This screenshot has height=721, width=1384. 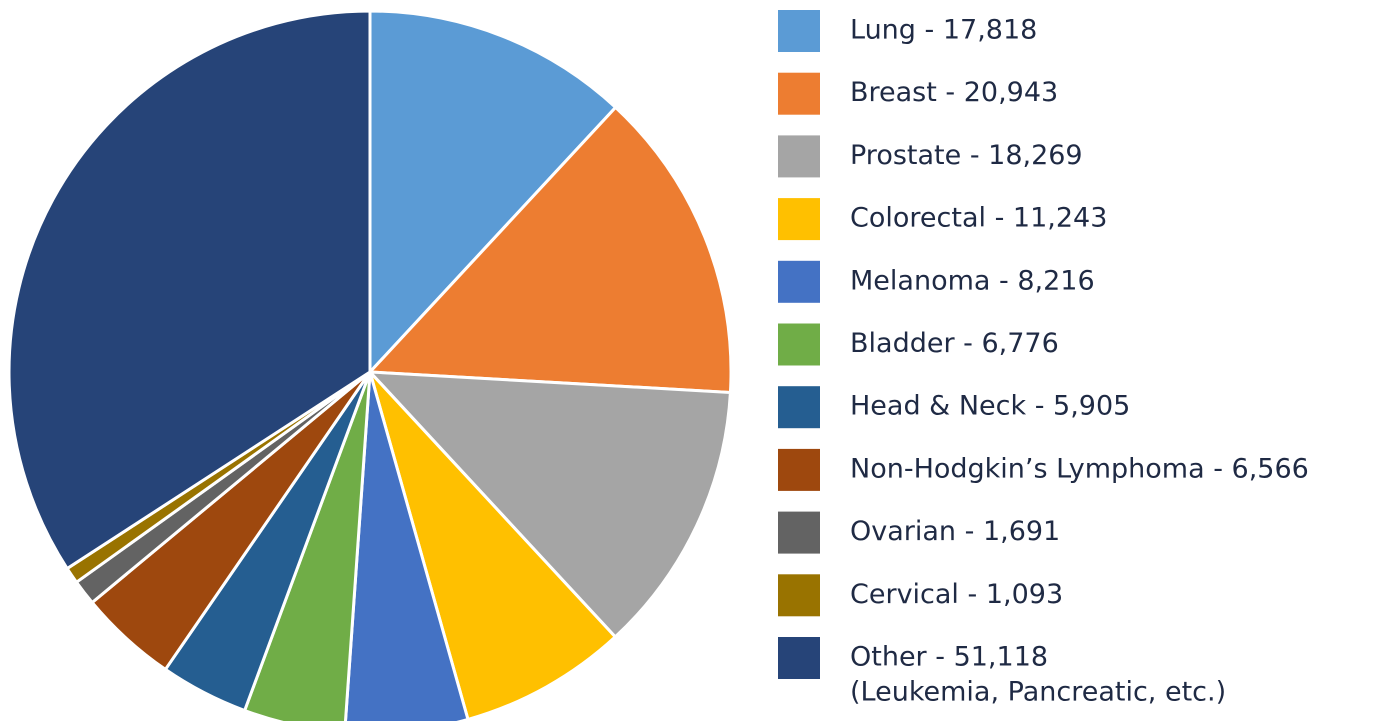 What do you see at coordinates (954, 343) in the screenshot?
I see `legend-label: Bladder - 6,776` at bounding box center [954, 343].